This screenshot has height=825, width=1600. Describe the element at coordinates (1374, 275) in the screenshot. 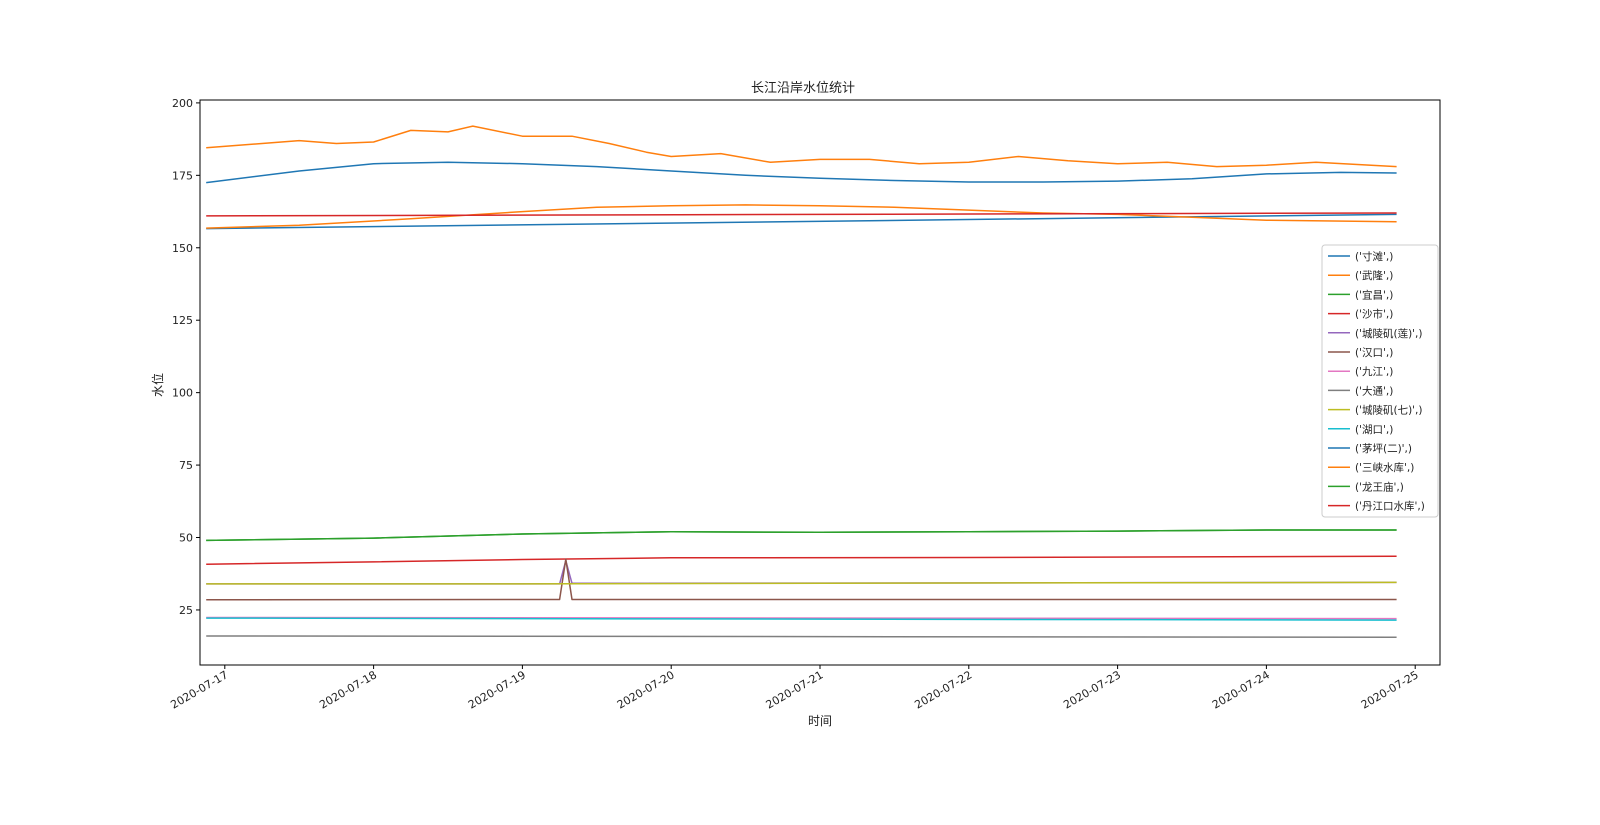

I see `legend-label: ('武隆',)` at that location.